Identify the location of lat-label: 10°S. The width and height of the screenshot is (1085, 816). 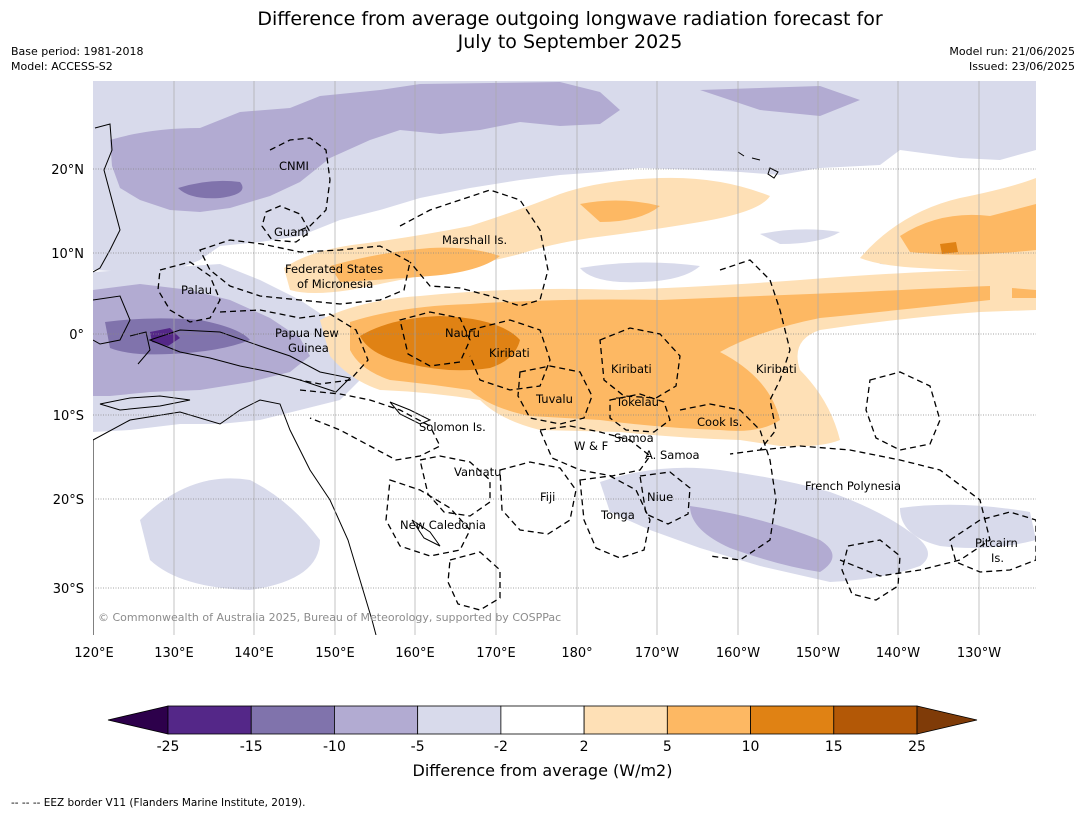
(68, 416).